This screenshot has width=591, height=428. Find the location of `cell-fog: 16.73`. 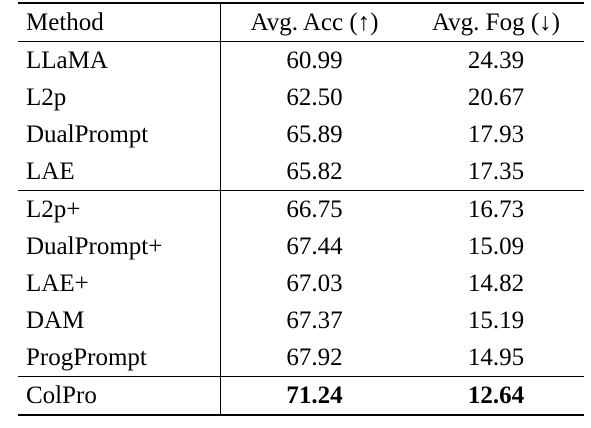

cell-fog: 16.73 is located at coordinates (496, 209).